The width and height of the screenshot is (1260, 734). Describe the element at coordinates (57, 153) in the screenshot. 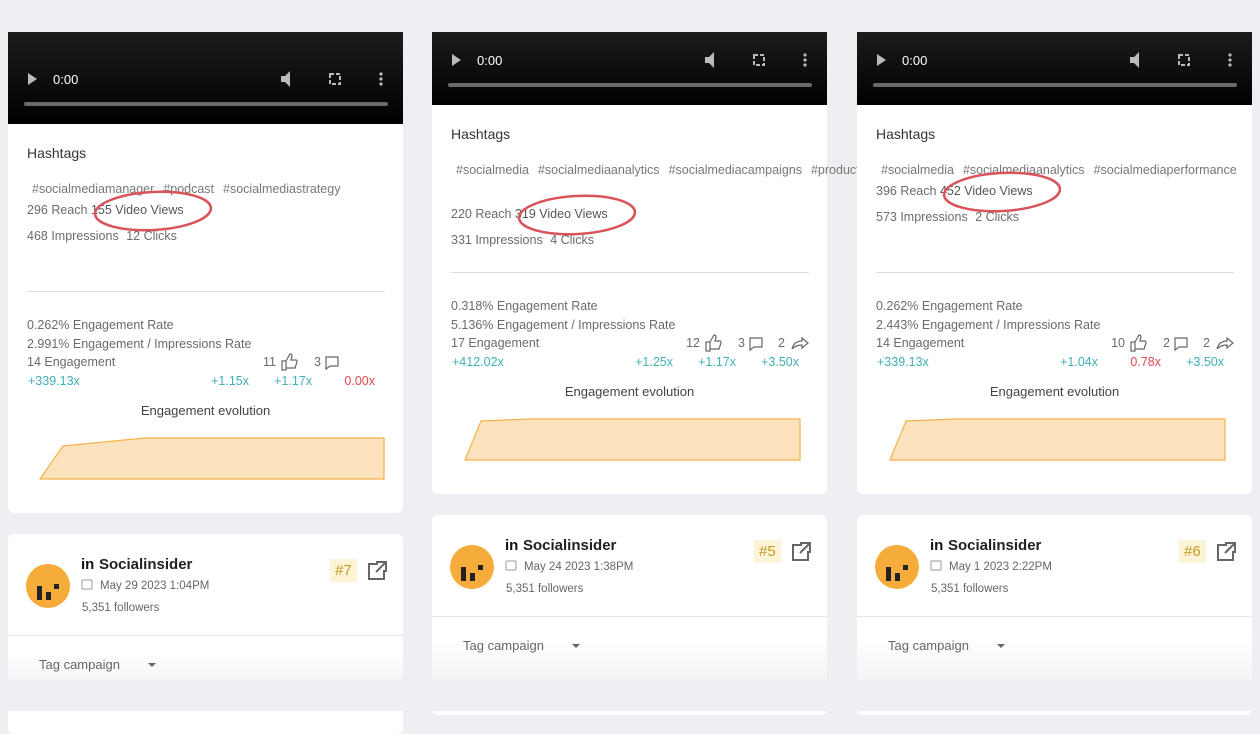

I see `hashtags-label: Hashtags` at that location.